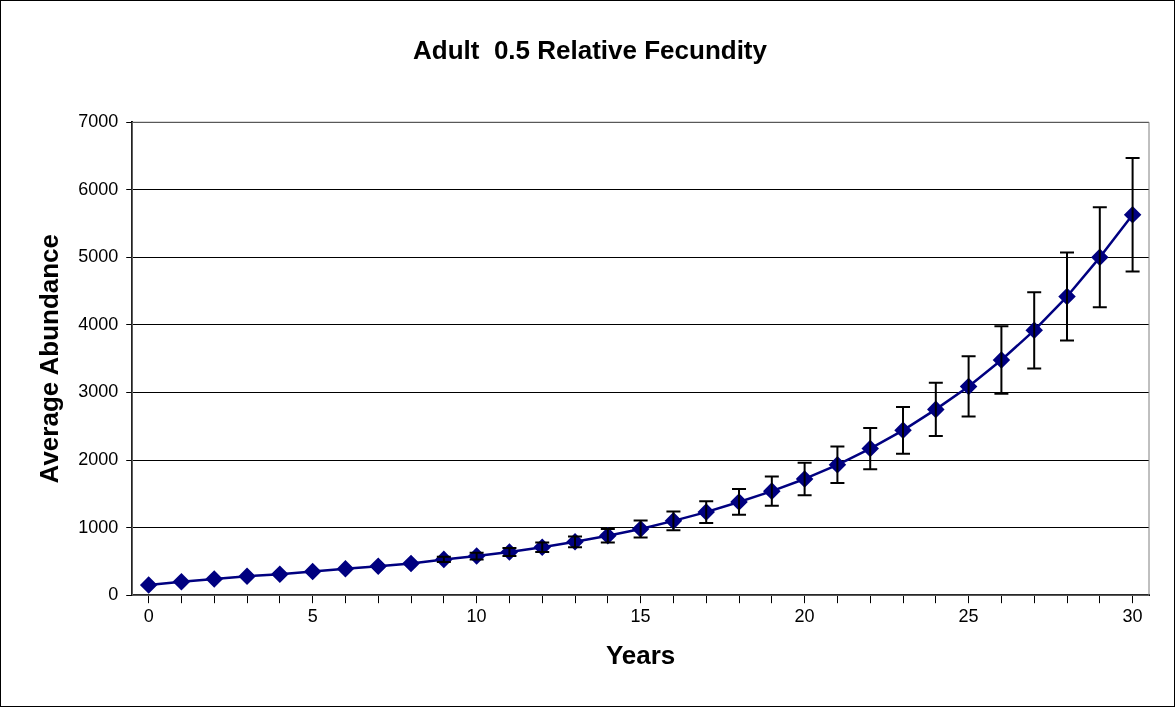 This screenshot has height=707, width=1175. I want to click on y-tick-label: 4000, so click(98, 323).